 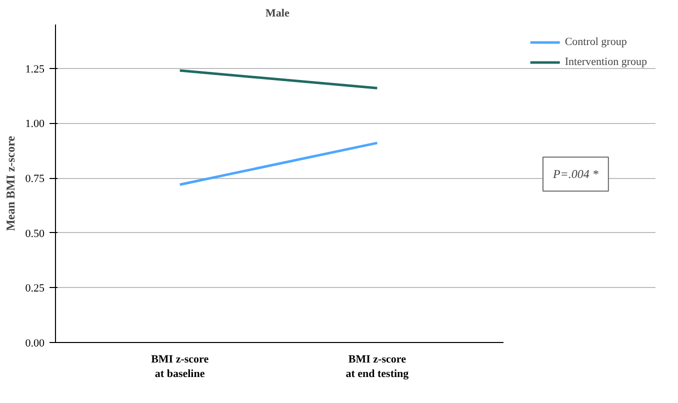 I want to click on y-axis-title: Mean BMI z-score, so click(x=10, y=183).